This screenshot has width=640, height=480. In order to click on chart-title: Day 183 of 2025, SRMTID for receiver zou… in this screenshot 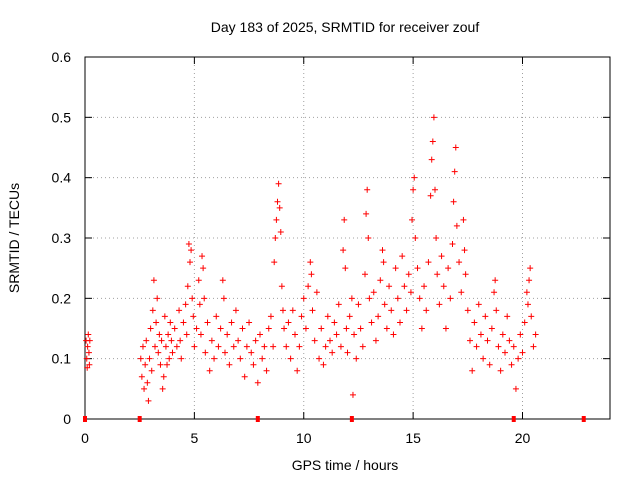, I will do `click(345, 27)`.